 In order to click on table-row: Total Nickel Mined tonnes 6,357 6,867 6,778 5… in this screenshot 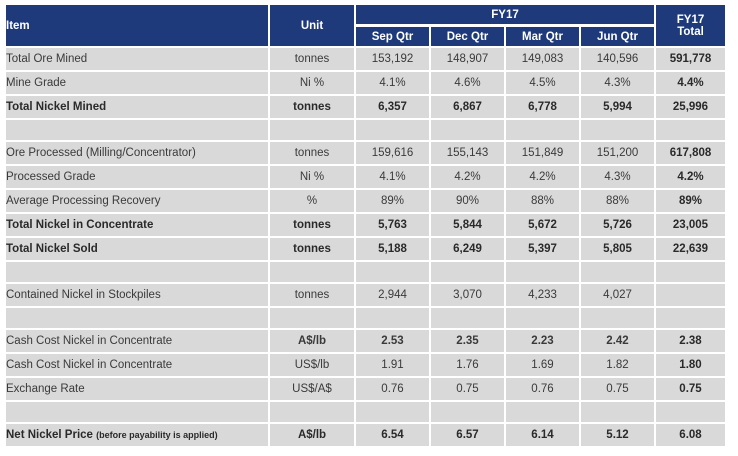, I will do `click(365, 107)`.